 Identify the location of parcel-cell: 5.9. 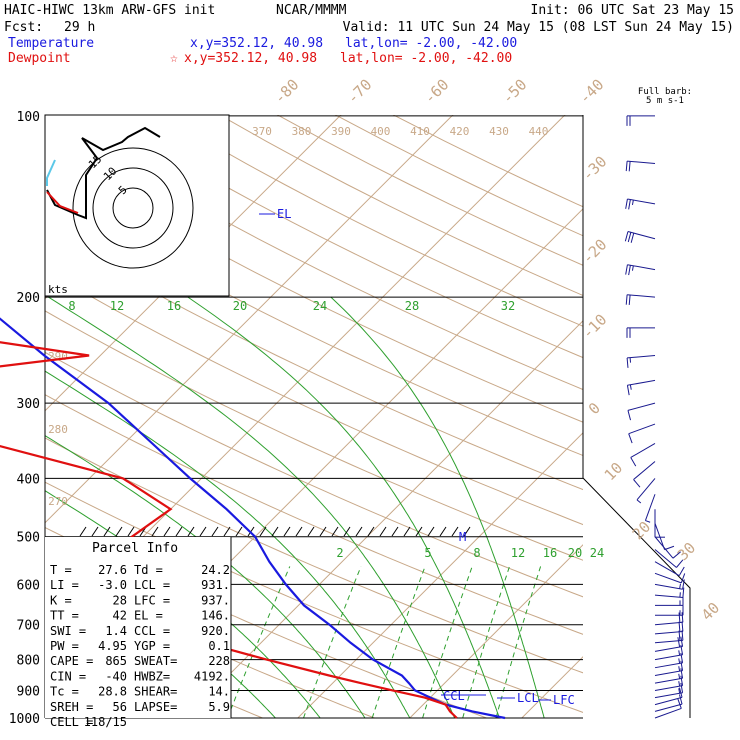
(219, 707).